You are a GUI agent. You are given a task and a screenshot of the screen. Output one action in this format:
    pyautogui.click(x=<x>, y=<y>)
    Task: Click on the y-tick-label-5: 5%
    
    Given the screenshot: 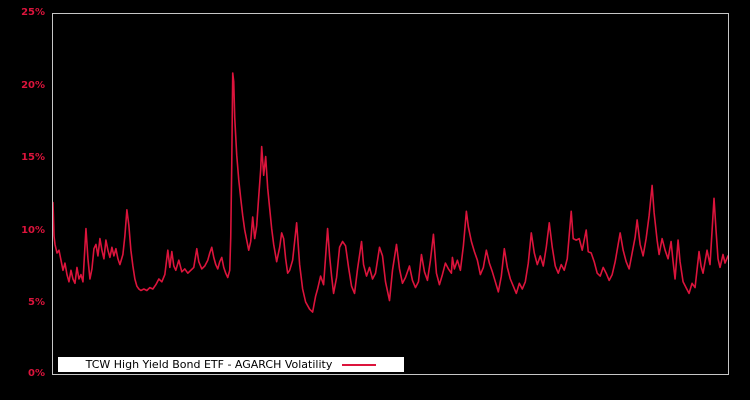 What is the action you would take?
    pyautogui.click(x=36, y=302)
    